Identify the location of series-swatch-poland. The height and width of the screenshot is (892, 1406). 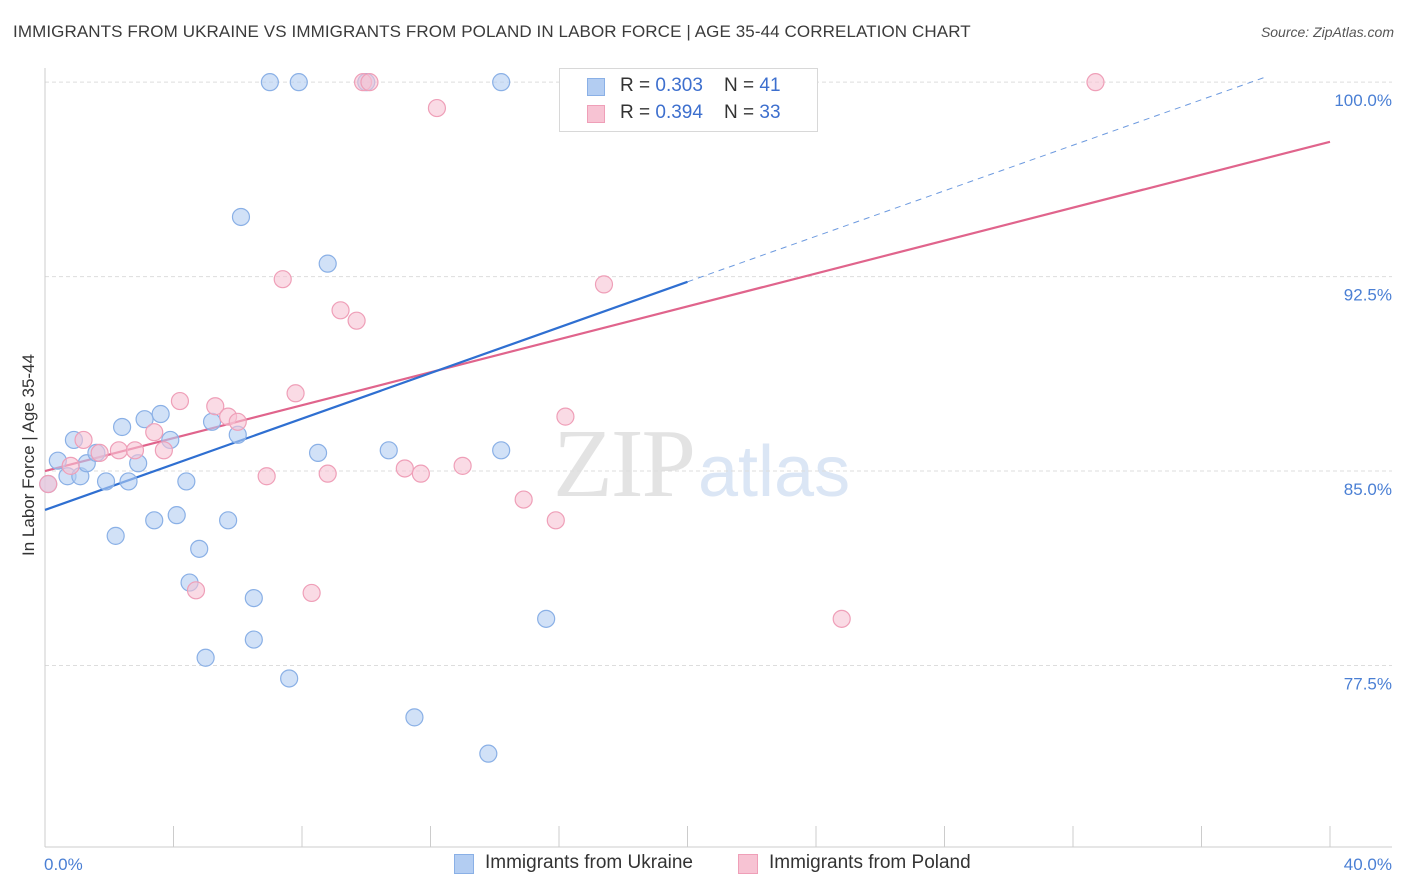
(748, 864).